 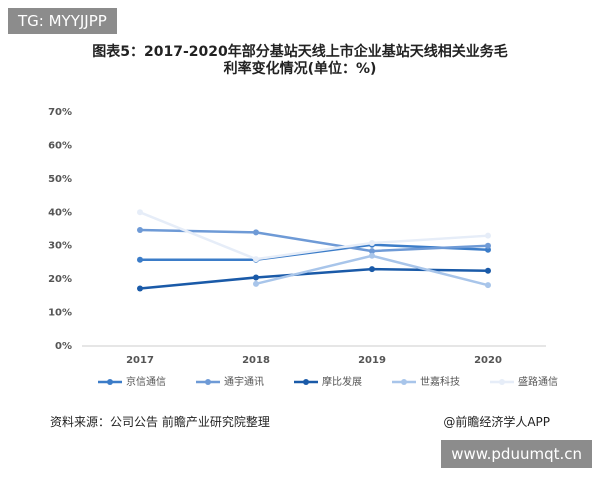 I want to click on y-tick-label: 70%, so click(x=60, y=112).